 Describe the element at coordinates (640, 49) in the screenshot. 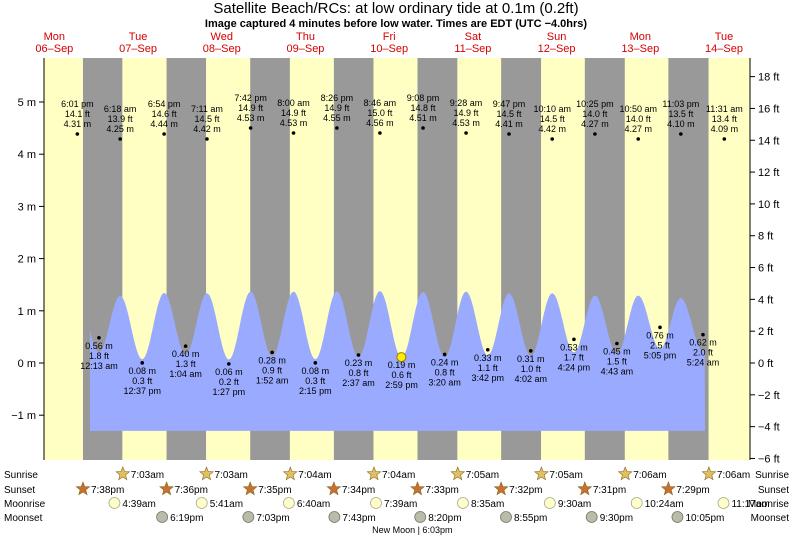

I see `day-date-label: 13–Sep` at that location.